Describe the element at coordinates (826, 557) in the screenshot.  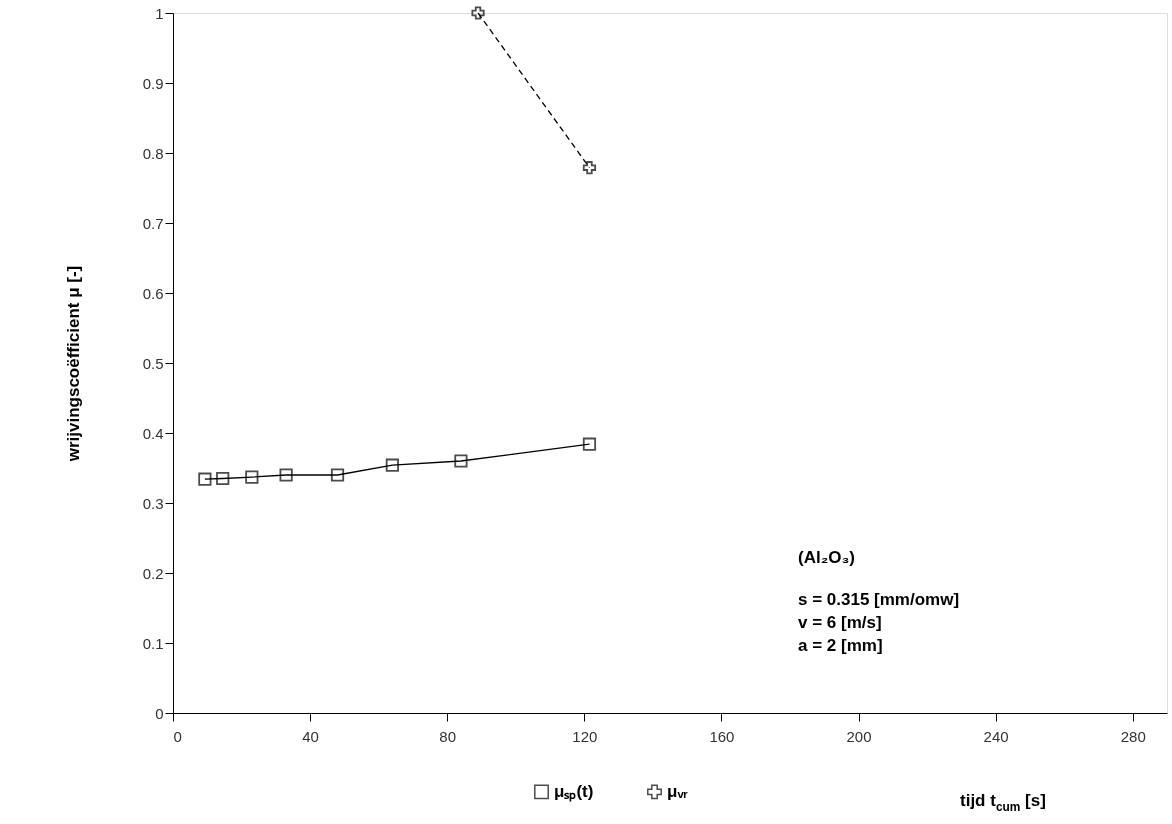
I see `annotation: (Al₂O₃)` at that location.